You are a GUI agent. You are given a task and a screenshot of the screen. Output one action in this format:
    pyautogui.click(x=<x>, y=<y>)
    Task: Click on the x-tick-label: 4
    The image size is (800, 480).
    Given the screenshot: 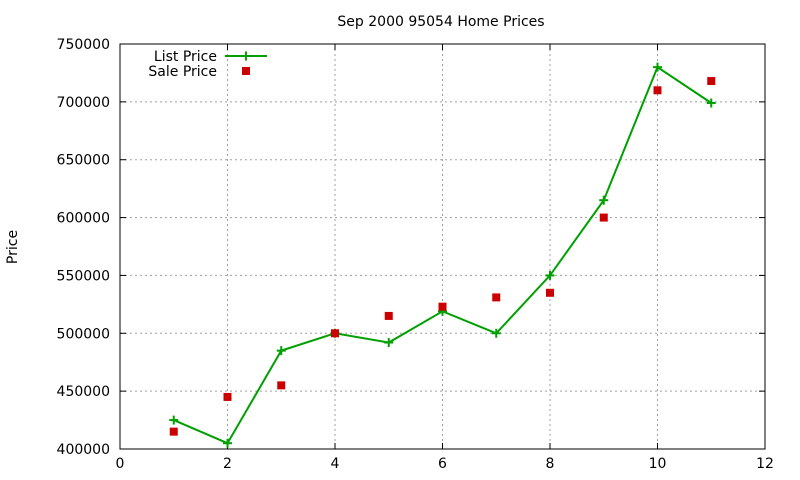 What is the action you would take?
    pyautogui.click(x=335, y=464)
    